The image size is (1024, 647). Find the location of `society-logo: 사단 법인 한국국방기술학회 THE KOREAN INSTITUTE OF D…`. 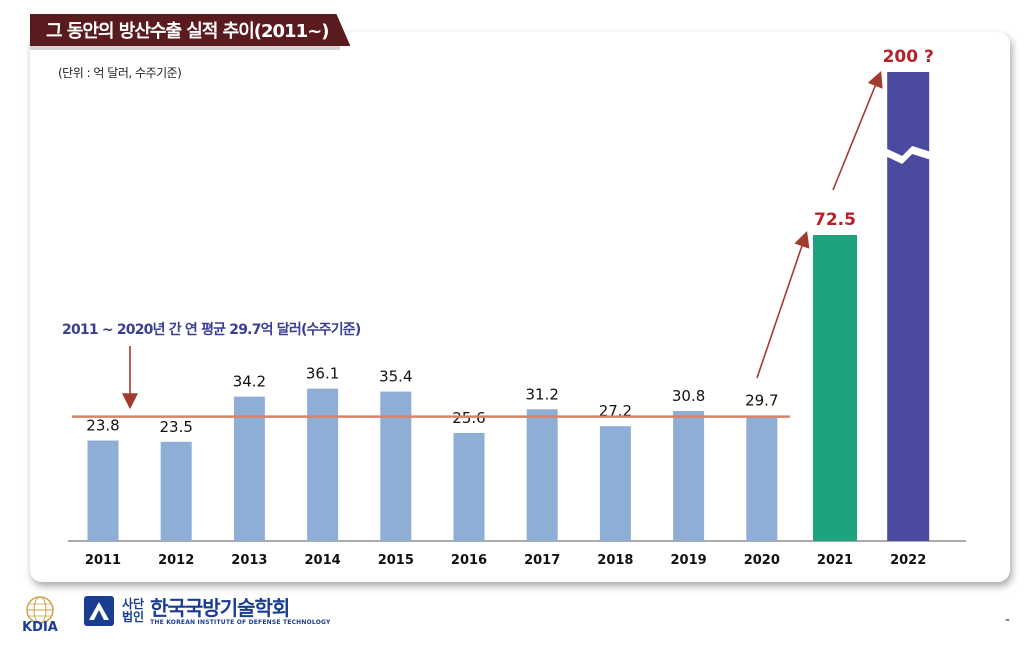

society-logo: 사단 법인 한국국방기술학회 THE KOREAN INSTITUTE OF D… is located at coordinates (207, 611).